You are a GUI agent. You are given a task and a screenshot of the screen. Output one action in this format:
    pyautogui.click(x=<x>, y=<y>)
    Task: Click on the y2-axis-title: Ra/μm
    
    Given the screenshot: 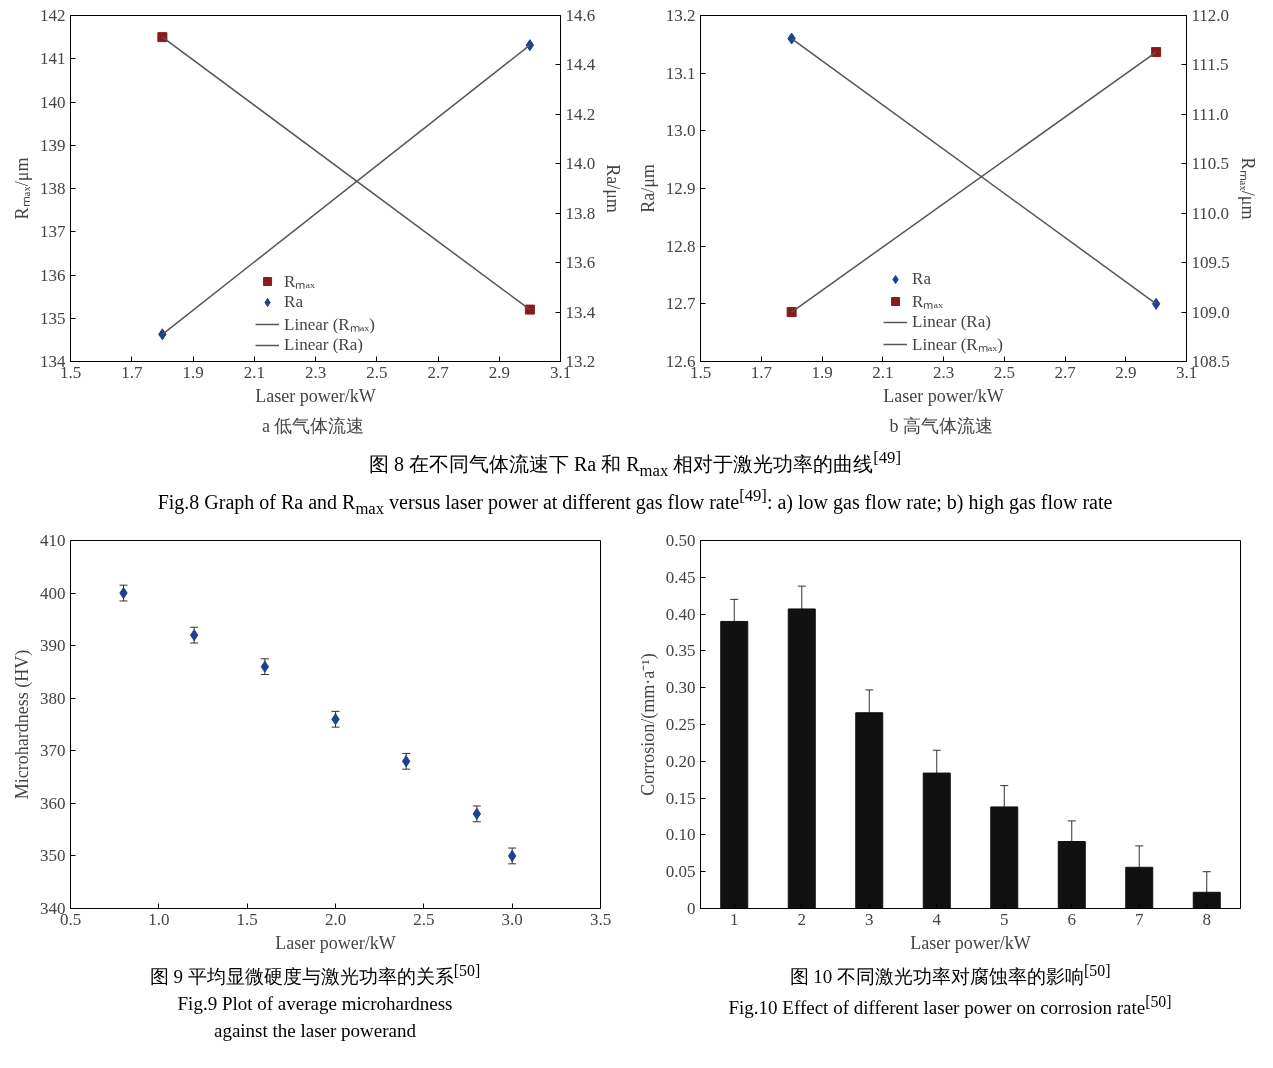 What is the action you would take?
    pyautogui.click(x=613, y=188)
    